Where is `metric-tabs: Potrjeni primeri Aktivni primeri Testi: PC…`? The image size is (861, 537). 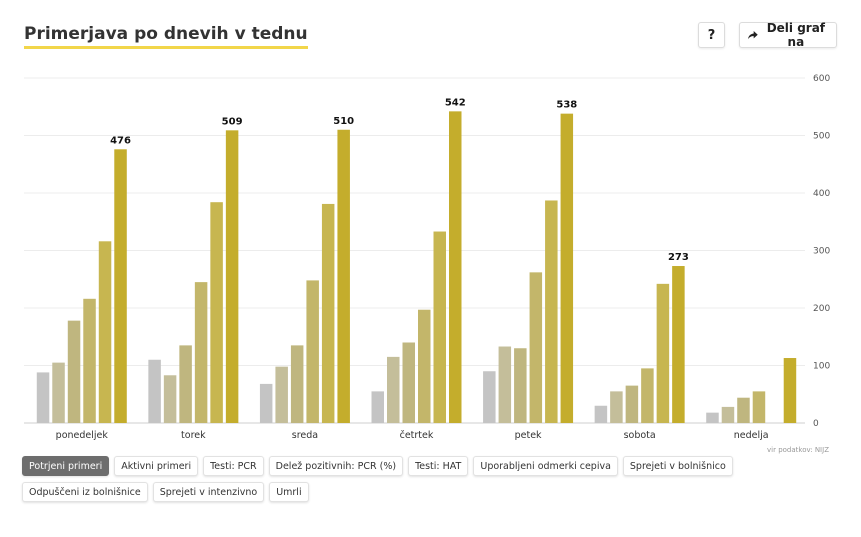
metric-tabs: Potrjeni primeri Aktivni primeri Testi: PC… is located at coordinates (422, 479).